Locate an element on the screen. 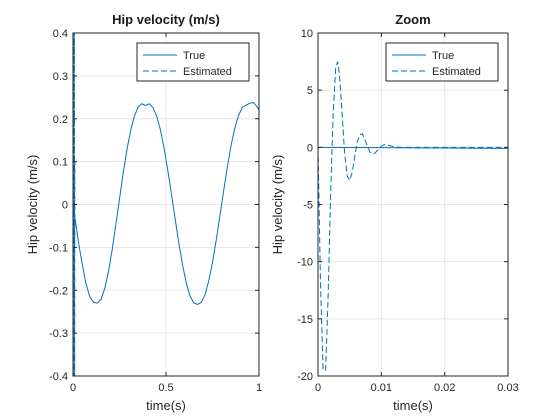 This screenshot has width=560, height=420. y-tick-label: -15 is located at coordinates (305, 320).